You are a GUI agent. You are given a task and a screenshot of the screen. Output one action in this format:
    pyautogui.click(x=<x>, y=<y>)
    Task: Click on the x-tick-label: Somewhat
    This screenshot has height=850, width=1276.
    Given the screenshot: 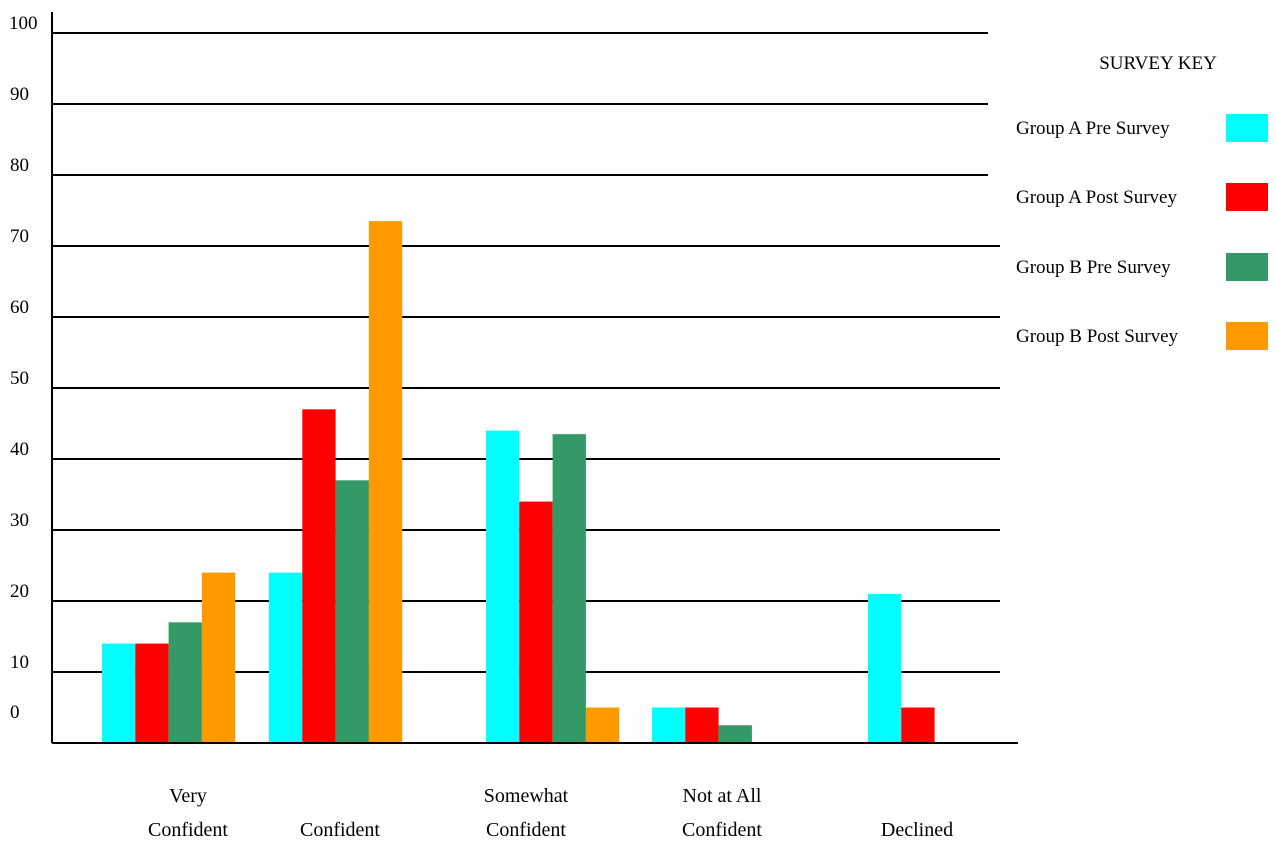 What is the action you would take?
    pyautogui.click(x=526, y=796)
    